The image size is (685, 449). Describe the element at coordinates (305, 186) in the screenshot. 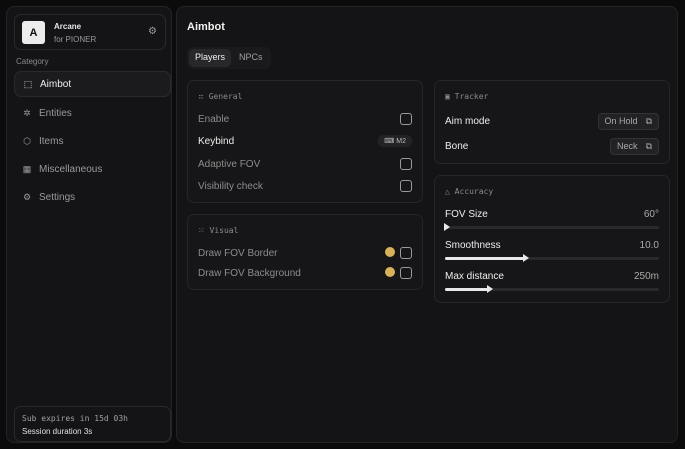

I see `visibility-check-row: Visibility check` at that location.